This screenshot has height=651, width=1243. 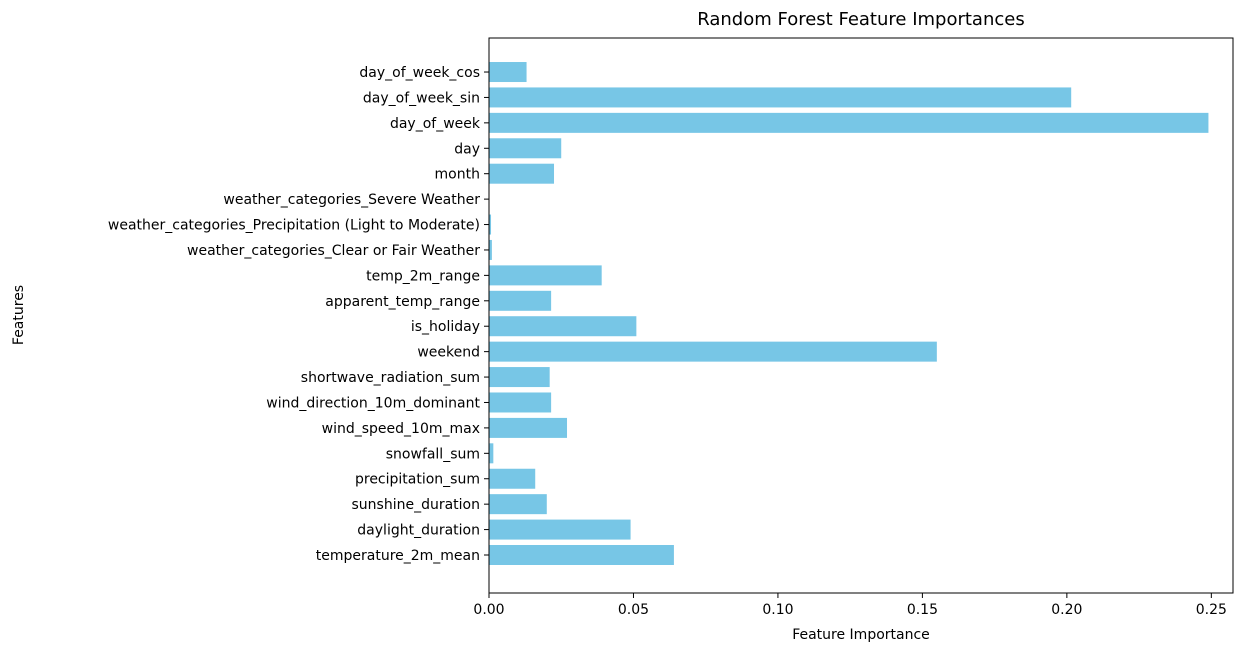 I want to click on x-axis-ticks: 0.00 0.05 0.10 0.15 0.20 0.25, so click(x=850, y=605).